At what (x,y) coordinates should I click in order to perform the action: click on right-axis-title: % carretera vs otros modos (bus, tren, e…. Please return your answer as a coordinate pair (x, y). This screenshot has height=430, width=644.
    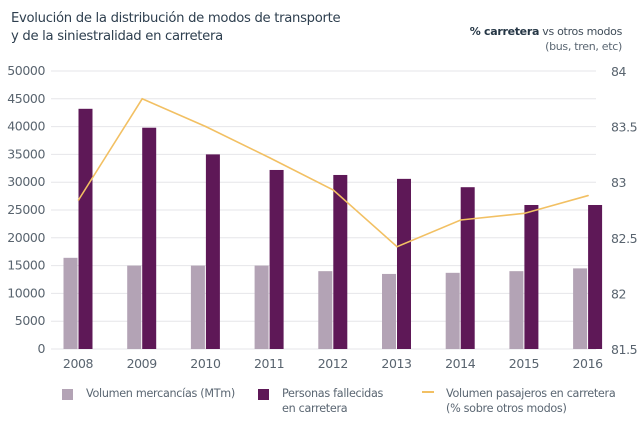
    Looking at the image, I should click on (546, 39).